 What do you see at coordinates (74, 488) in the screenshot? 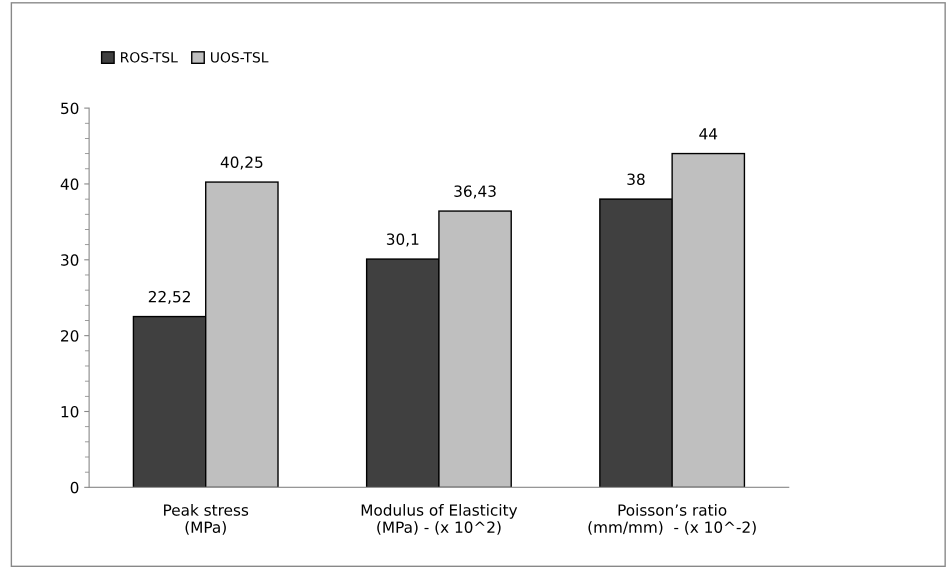
I see `y-tick-label: 0` at bounding box center [74, 488].